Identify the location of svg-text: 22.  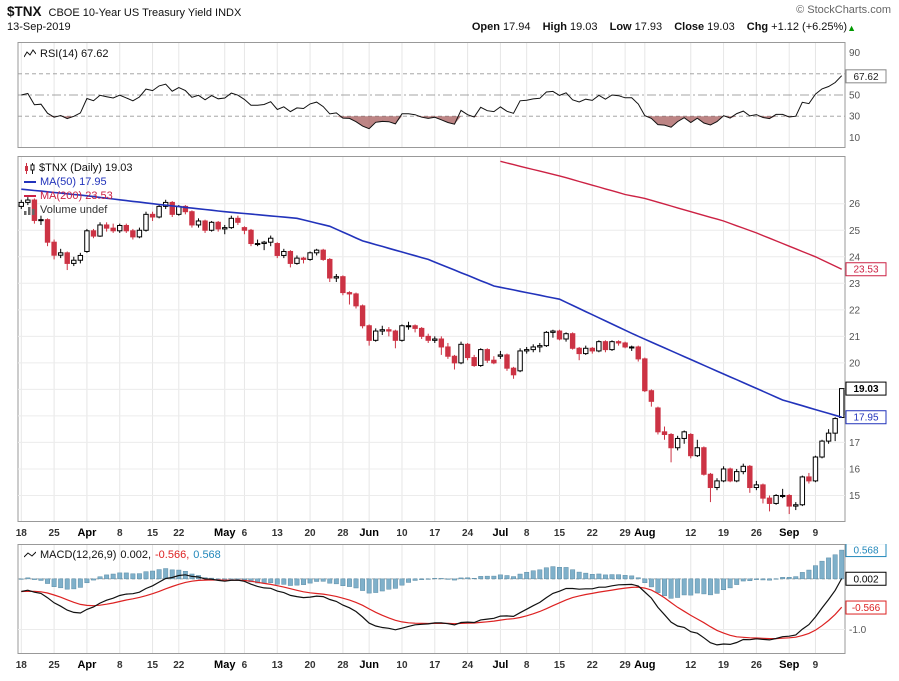
(855, 310).